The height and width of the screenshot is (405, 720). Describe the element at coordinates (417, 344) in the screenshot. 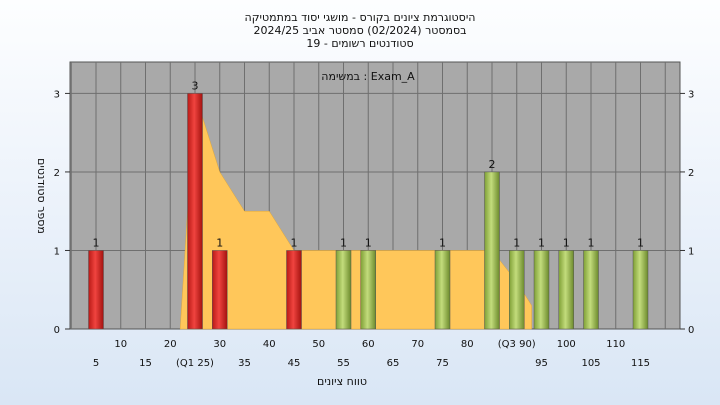

I see `x-tick-label: 70` at that location.